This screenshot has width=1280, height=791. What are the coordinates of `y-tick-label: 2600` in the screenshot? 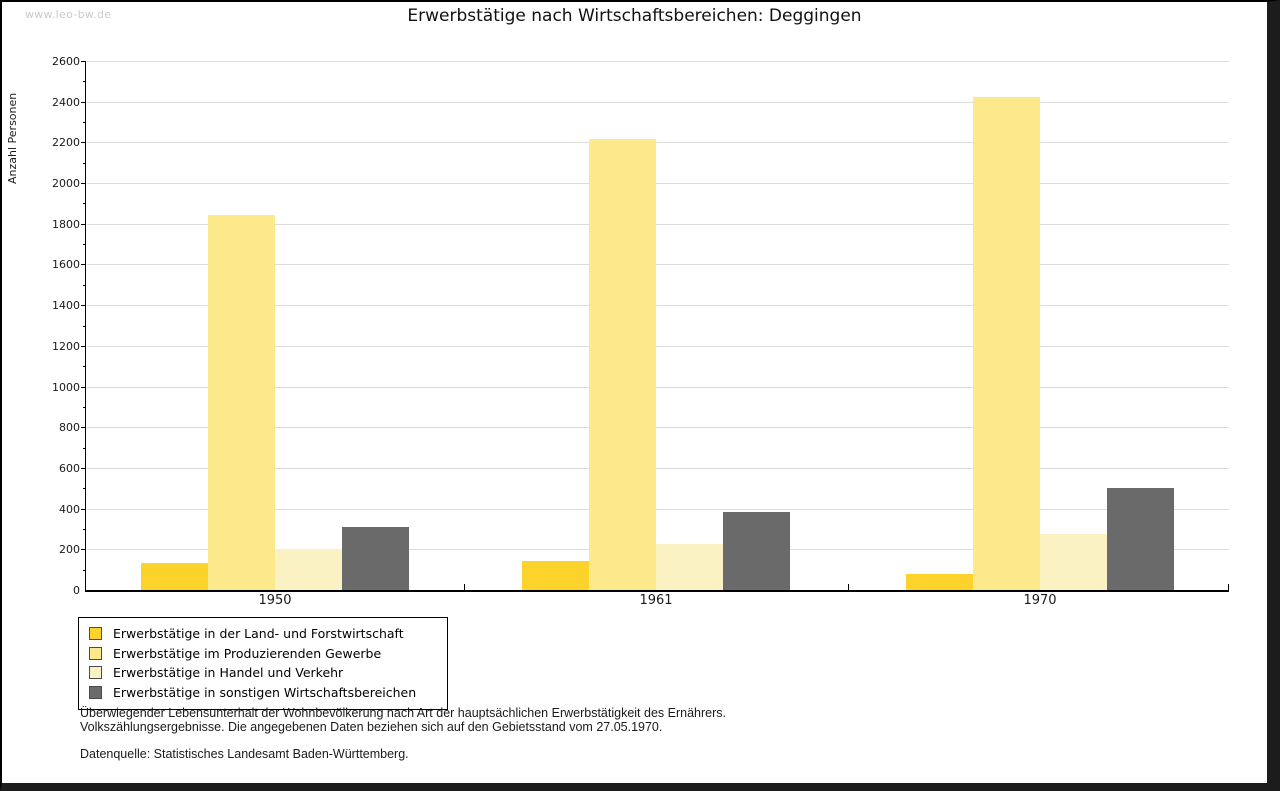 It's located at (66, 61).